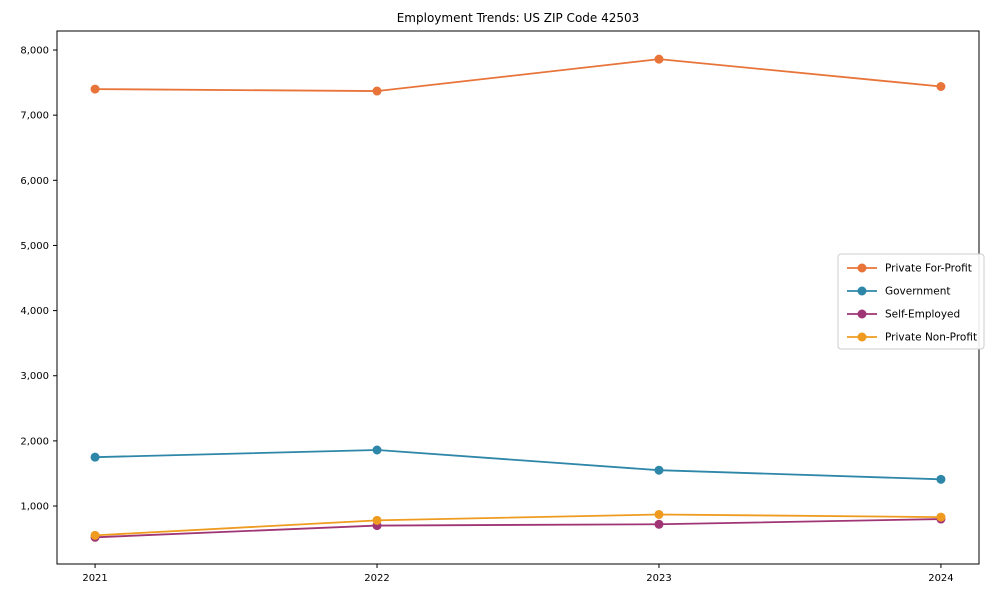  Describe the element at coordinates (862, 291) in the screenshot. I see `legend-marker-government` at that location.